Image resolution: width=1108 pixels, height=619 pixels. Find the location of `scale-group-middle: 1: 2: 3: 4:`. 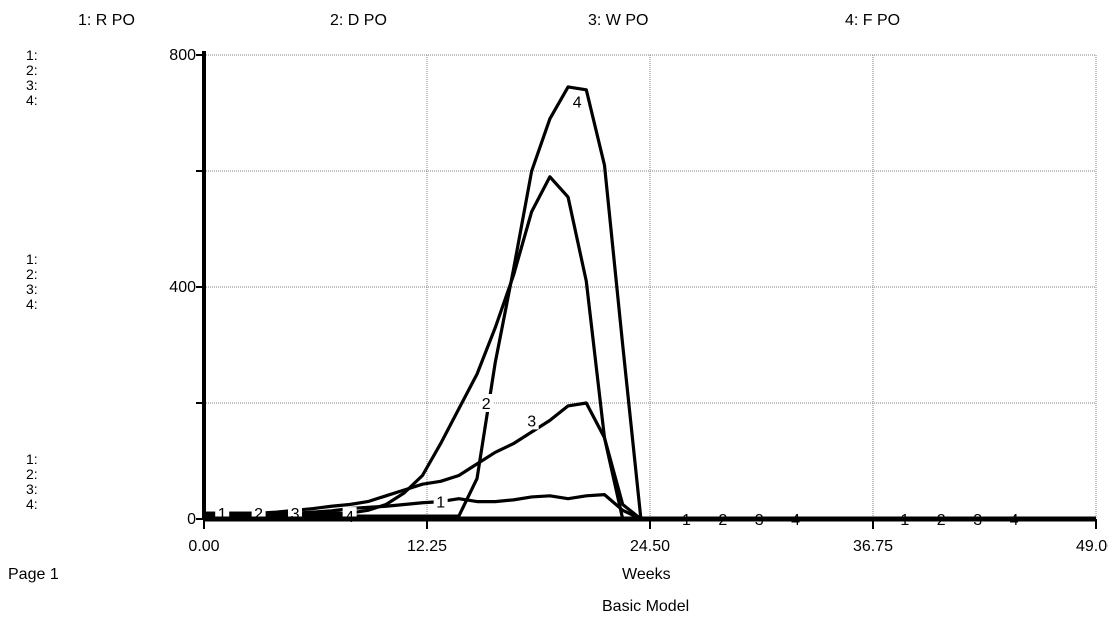

scale-group-middle: 1: 2: 3: 4: is located at coordinates (32, 282).